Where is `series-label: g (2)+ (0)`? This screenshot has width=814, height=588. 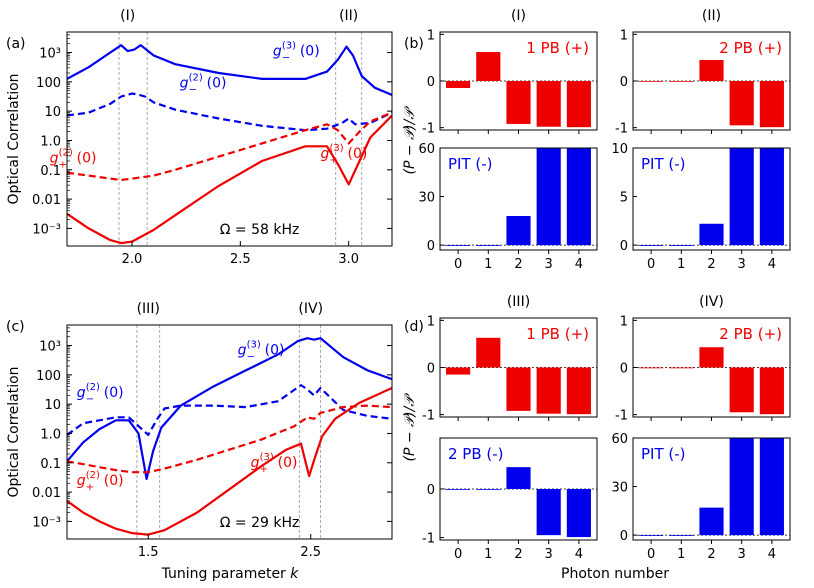
series-label: g (2)+ (0) is located at coordinates (73, 158).